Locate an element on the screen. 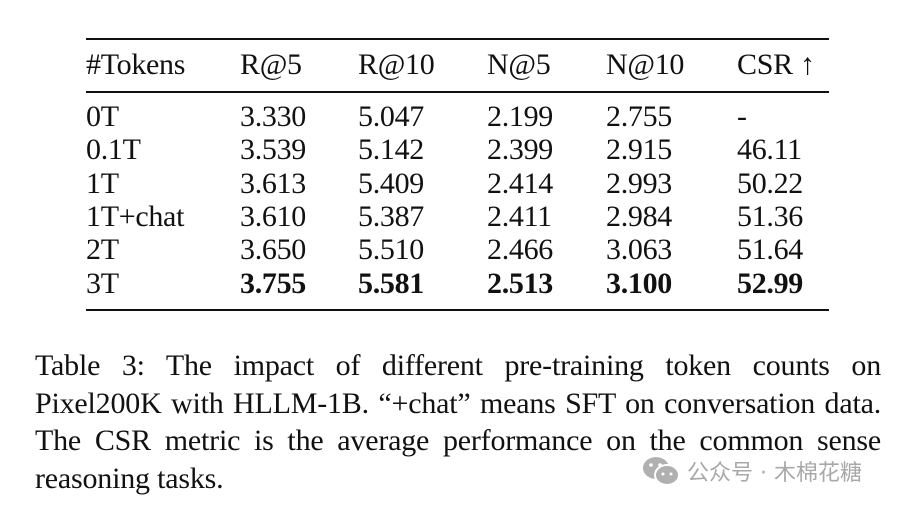 This screenshot has height=510, width=918. table-cell: 5.510 is located at coordinates (391, 250).